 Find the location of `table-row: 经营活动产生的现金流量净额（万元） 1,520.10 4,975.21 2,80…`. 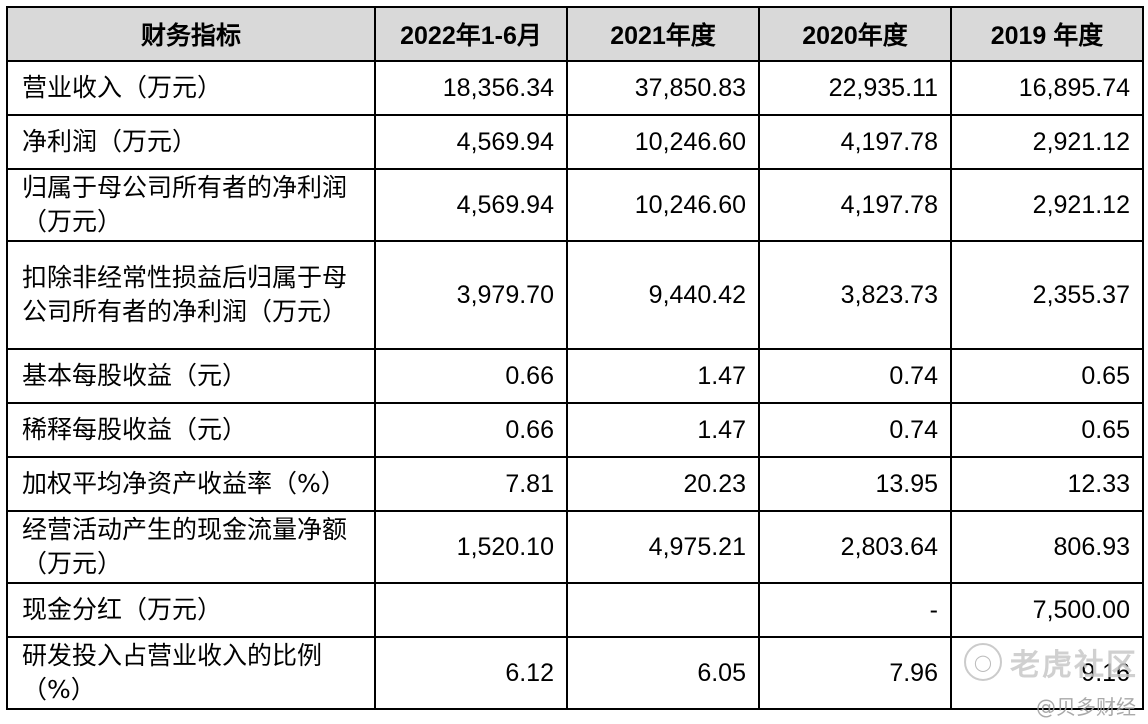

table-row: 经营活动产生的现金流量净额（万元） 1,520.10 4,975.21 2,80… is located at coordinates (575, 547).